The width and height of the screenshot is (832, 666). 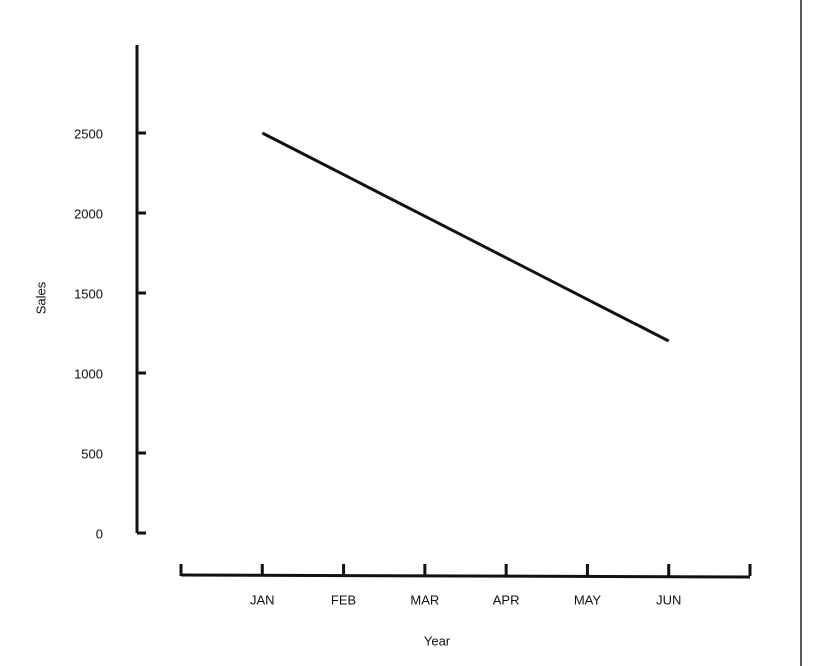 I want to click on y-tick-label: 1000, so click(x=88, y=373).